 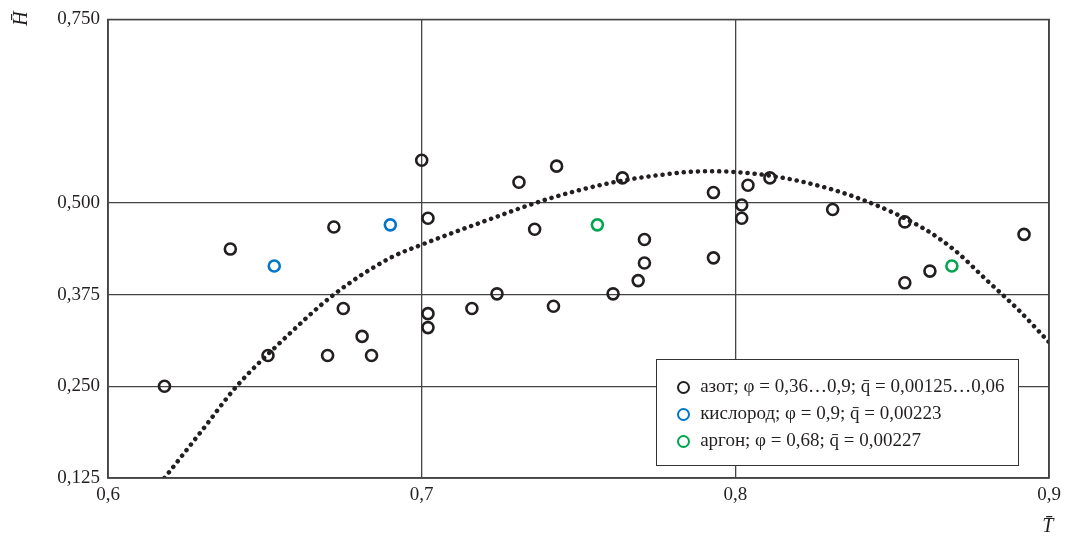 What do you see at coordinates (78, 385) in the screenshot?
I see `y-tick-label: 0,250` at bounding box center [78, 385].